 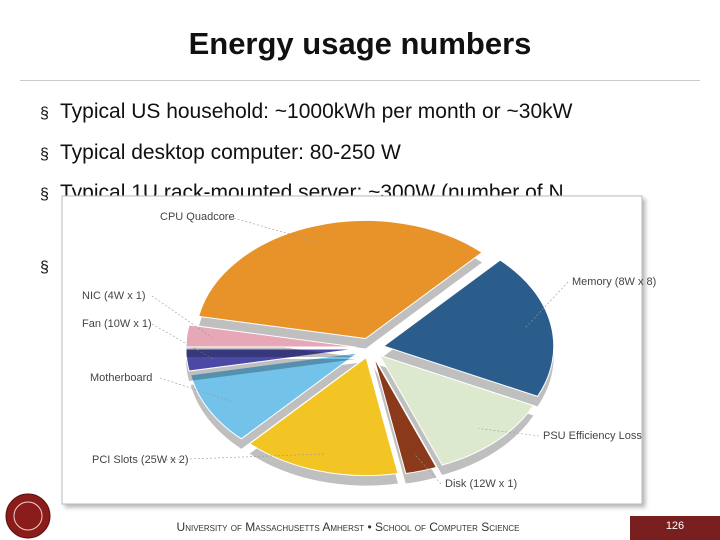 I want to click on slice-label: Motherboard, so click(x=121, y=378).